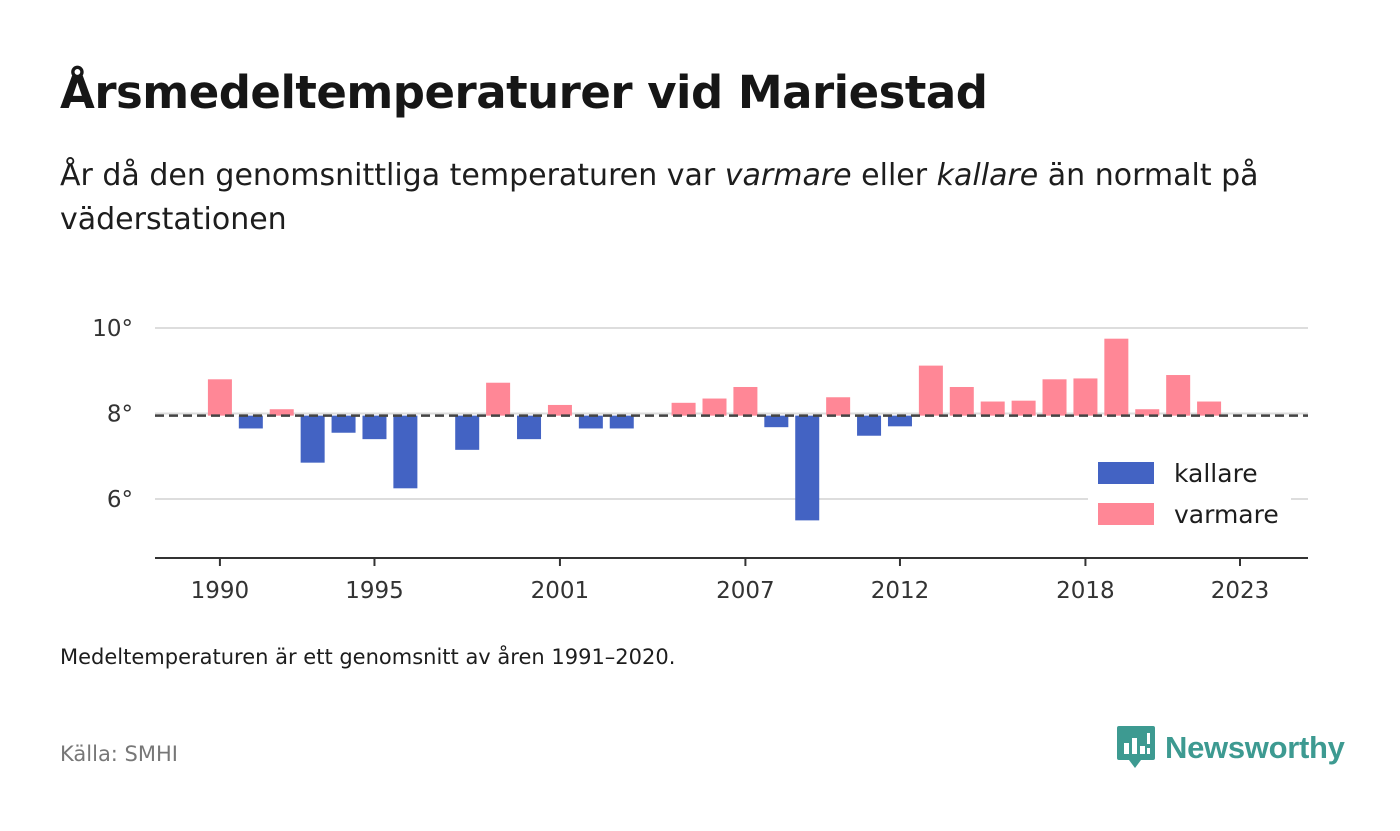  Describe the element at coordinates (374, 591) in the screenshot. I see `x-tick-label: 1995` at that location.